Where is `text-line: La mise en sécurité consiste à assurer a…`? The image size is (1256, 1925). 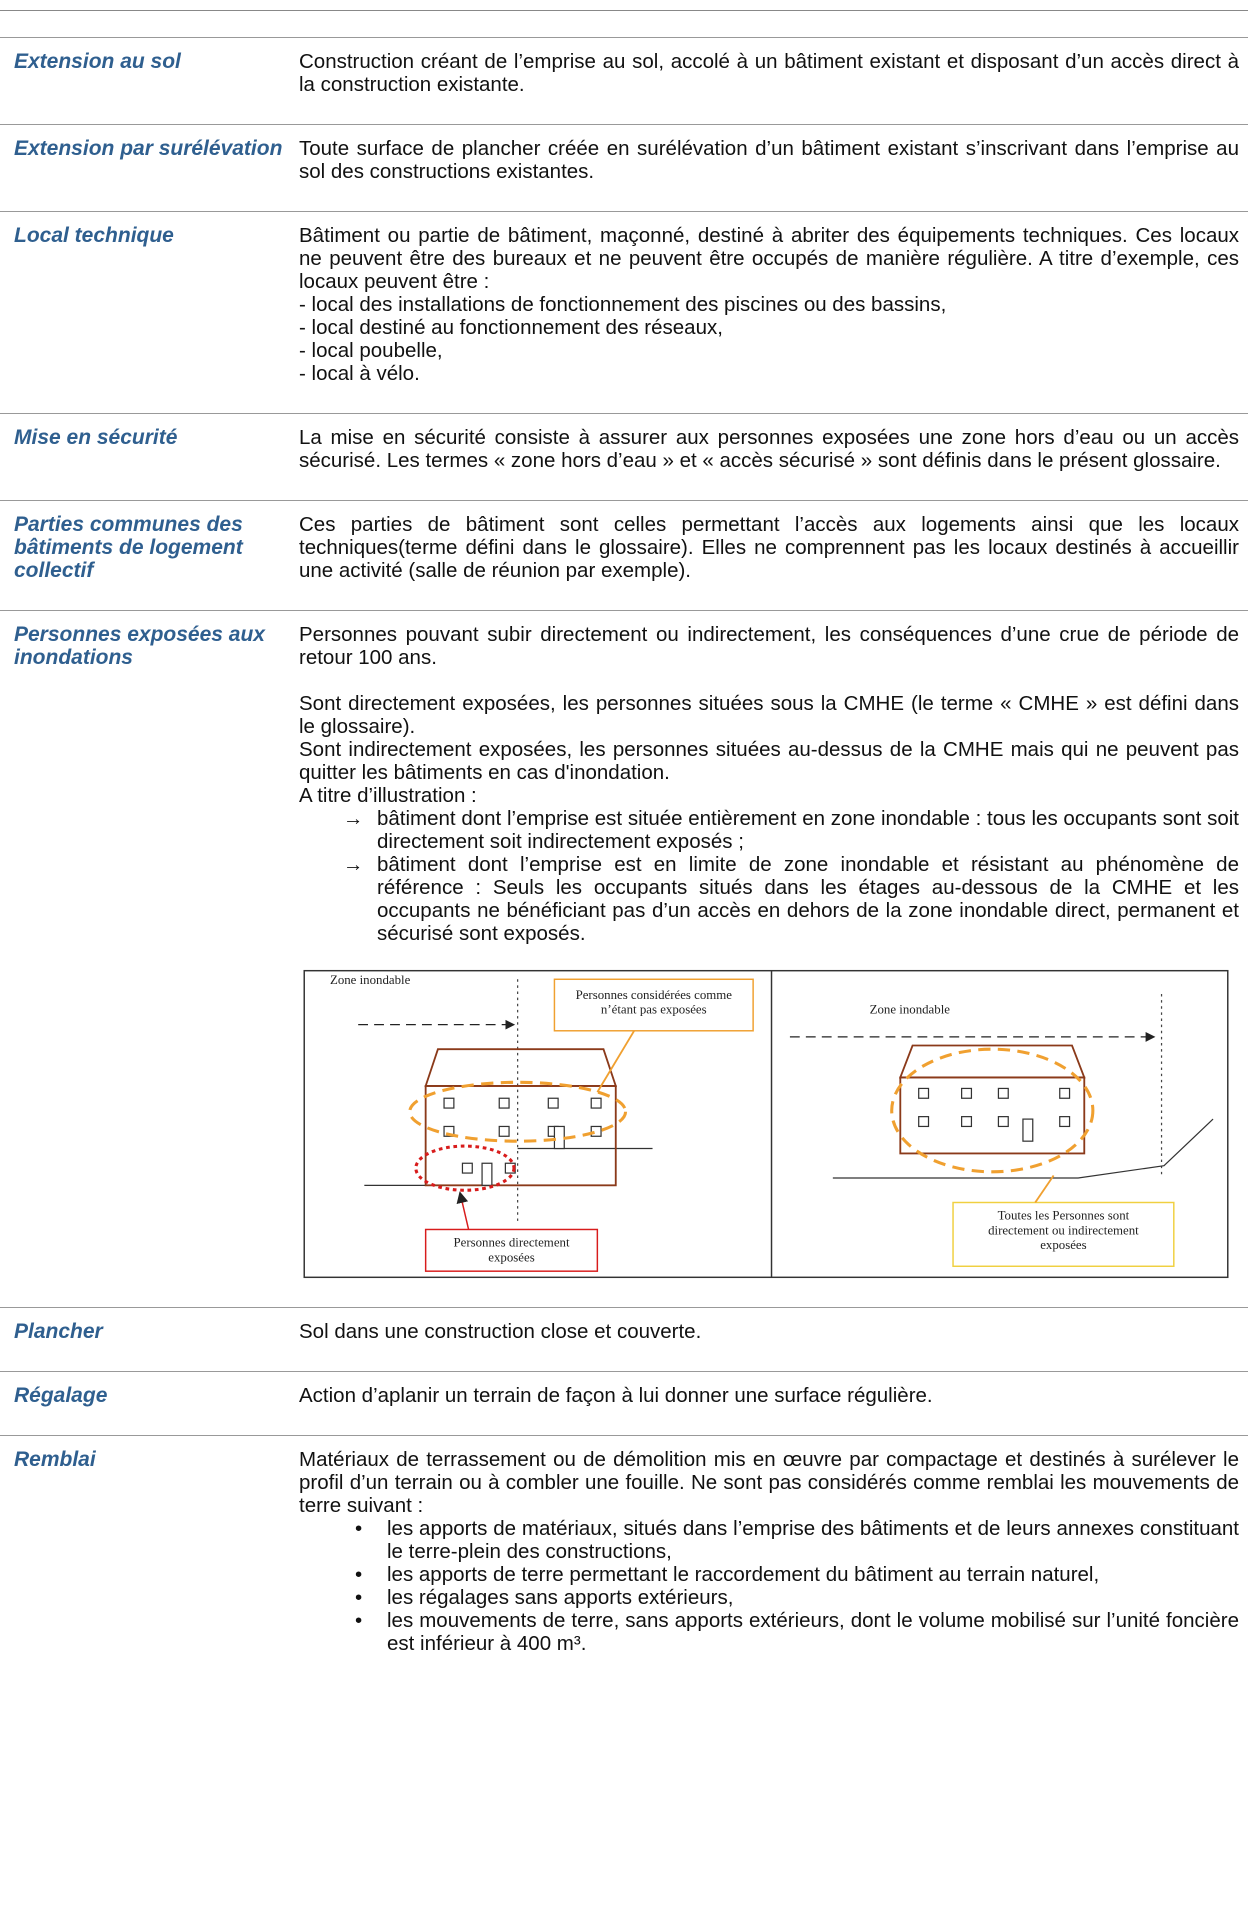
text-line: La mise en sécurité consiste à assurer a… is located at coordinates (769, 449).